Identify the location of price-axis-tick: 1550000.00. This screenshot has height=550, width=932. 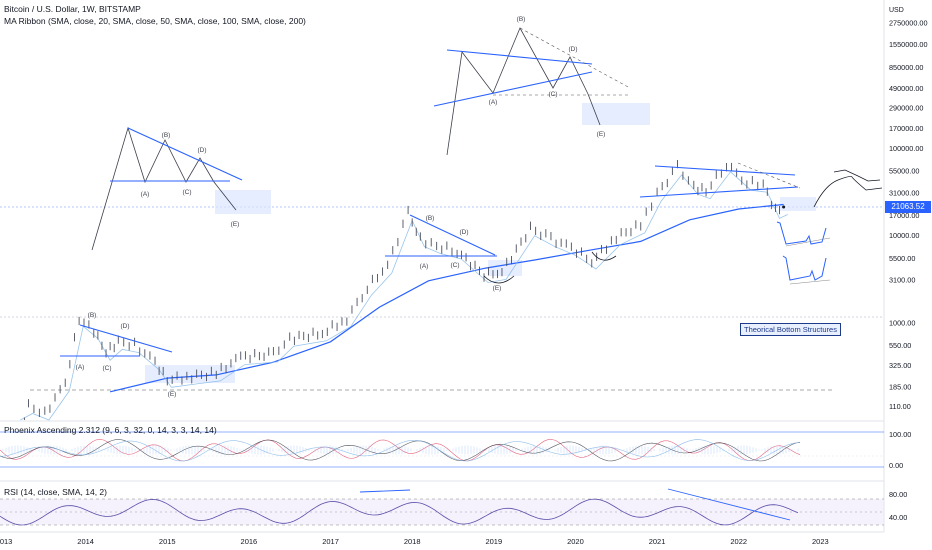
(908, 44).